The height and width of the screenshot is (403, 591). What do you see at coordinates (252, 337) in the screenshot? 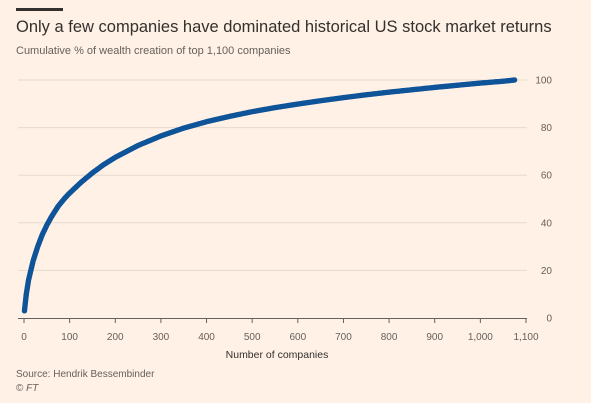
I see `x-tick-label: 500` at bounding box center [252, 337].